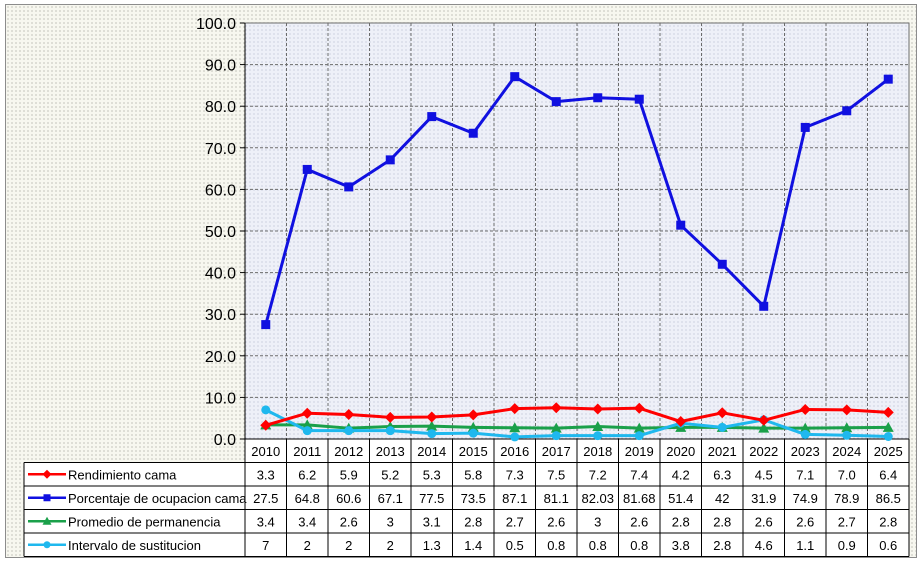  Describe the element at coordinates (432, 474) in the screenshot. I see `table-value: 5.3` at that location.